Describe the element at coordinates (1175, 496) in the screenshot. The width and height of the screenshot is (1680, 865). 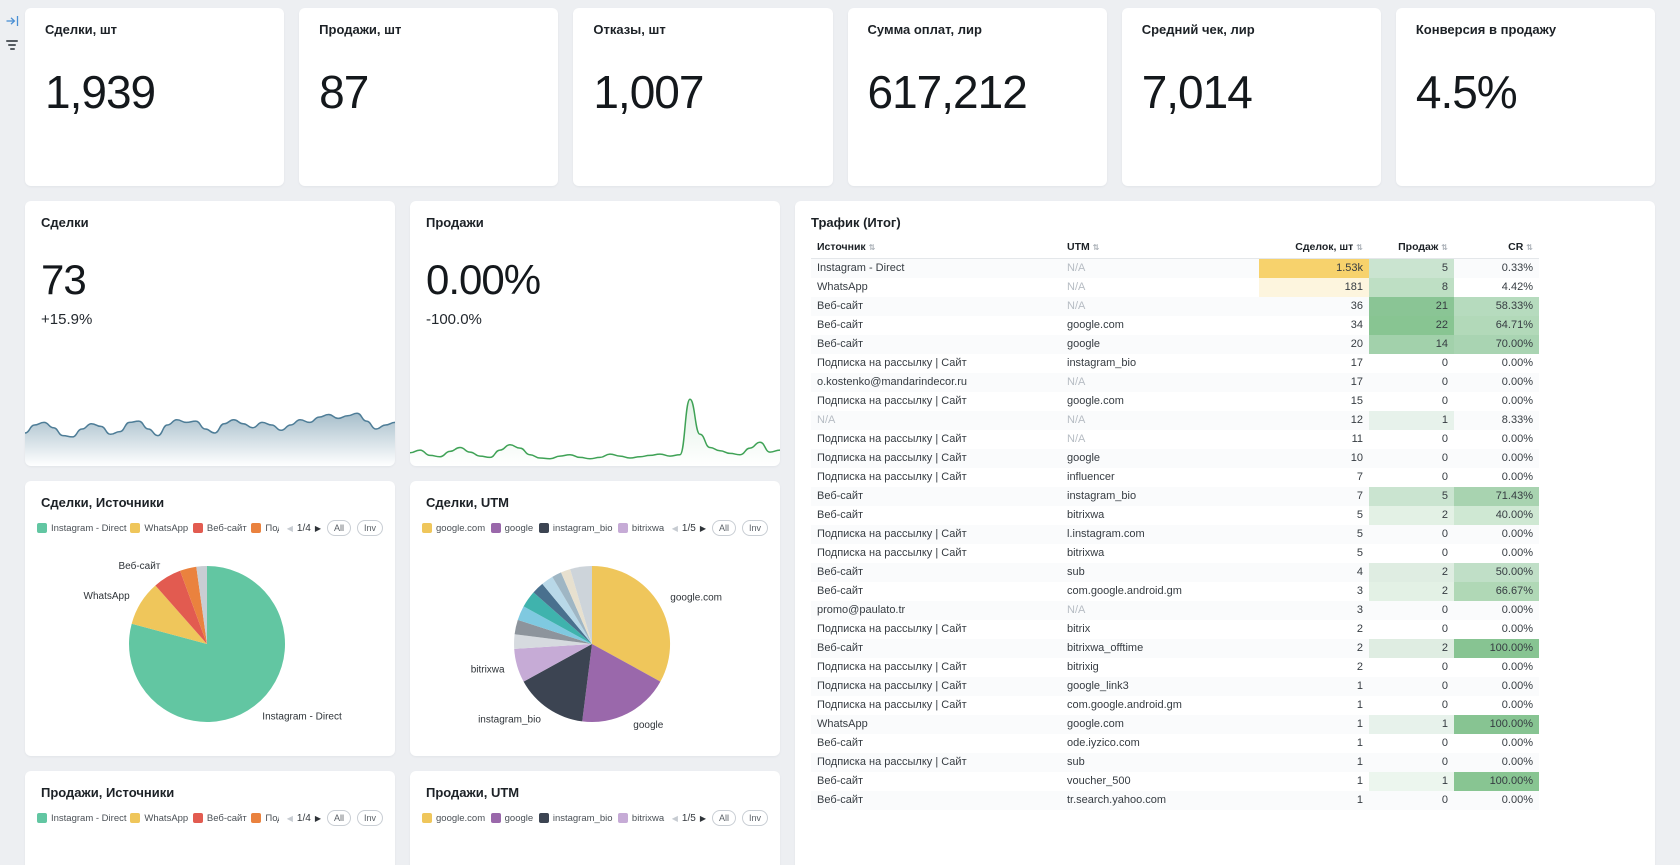
I see `table-row: Веб-сайт instagram_bio 7 5 71.43%` at that location.